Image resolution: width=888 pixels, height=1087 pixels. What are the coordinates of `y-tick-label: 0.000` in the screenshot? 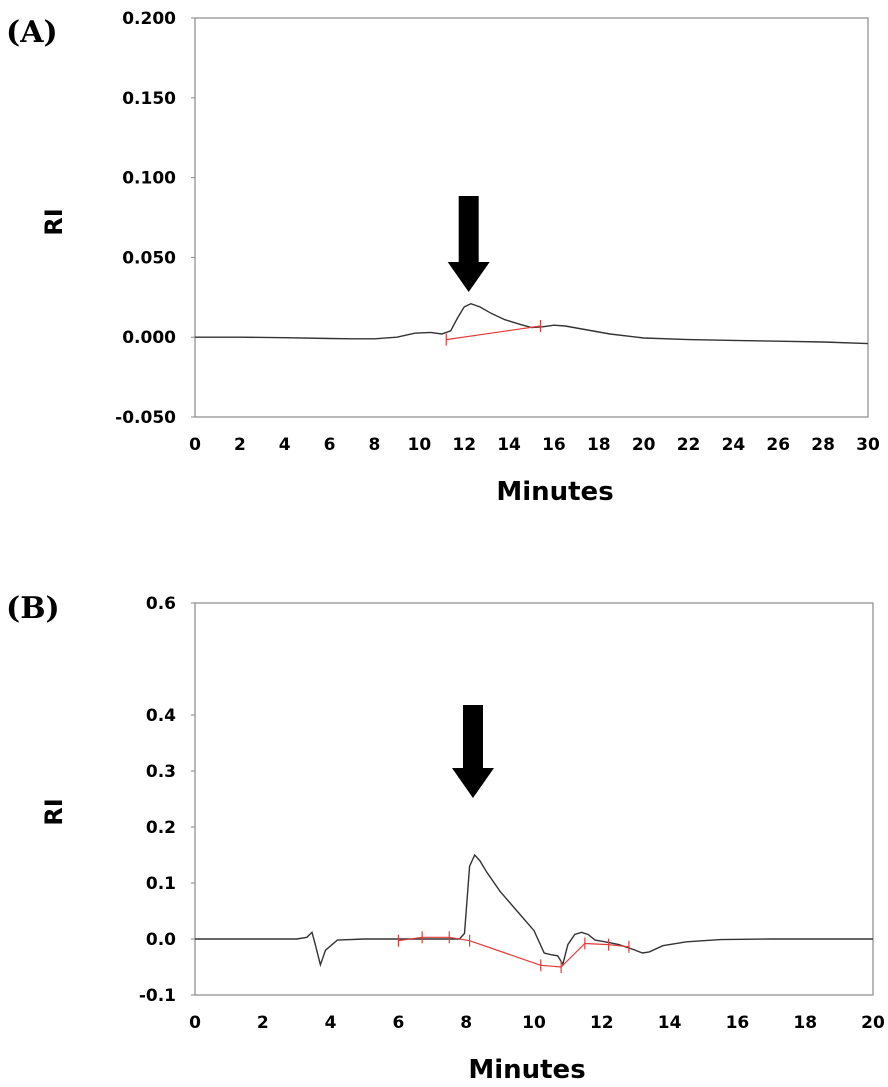 It's located at (149, 338).